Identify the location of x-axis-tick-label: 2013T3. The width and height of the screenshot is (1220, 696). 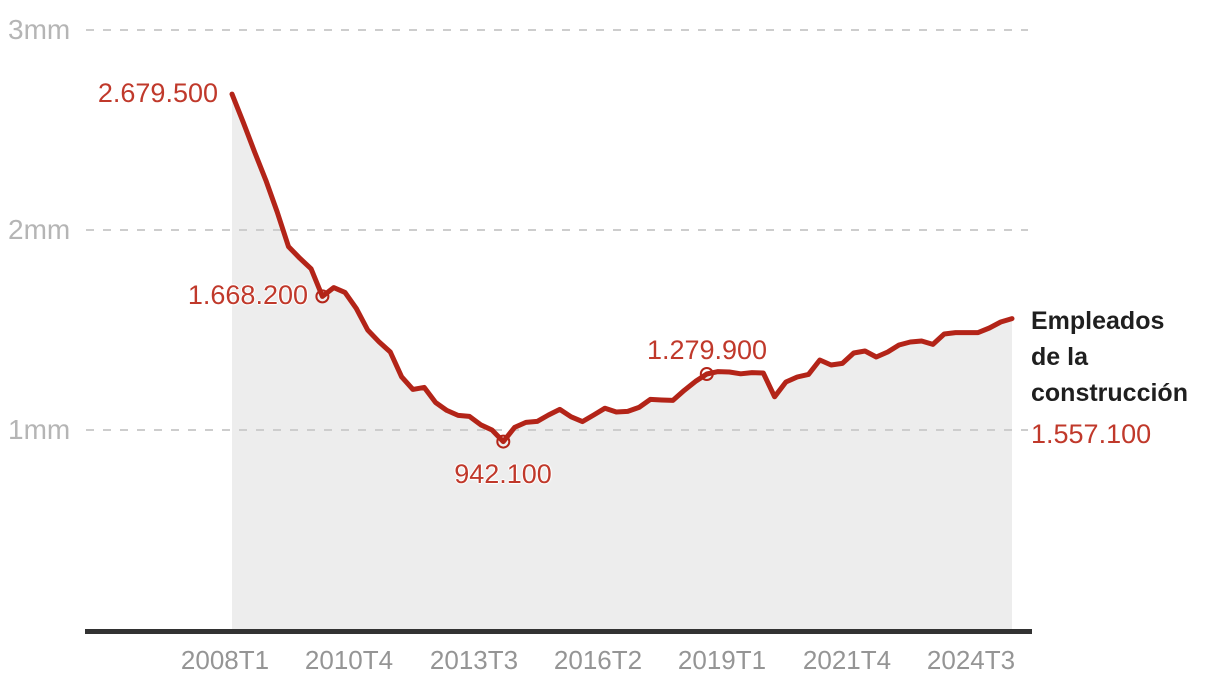
(474, 660).